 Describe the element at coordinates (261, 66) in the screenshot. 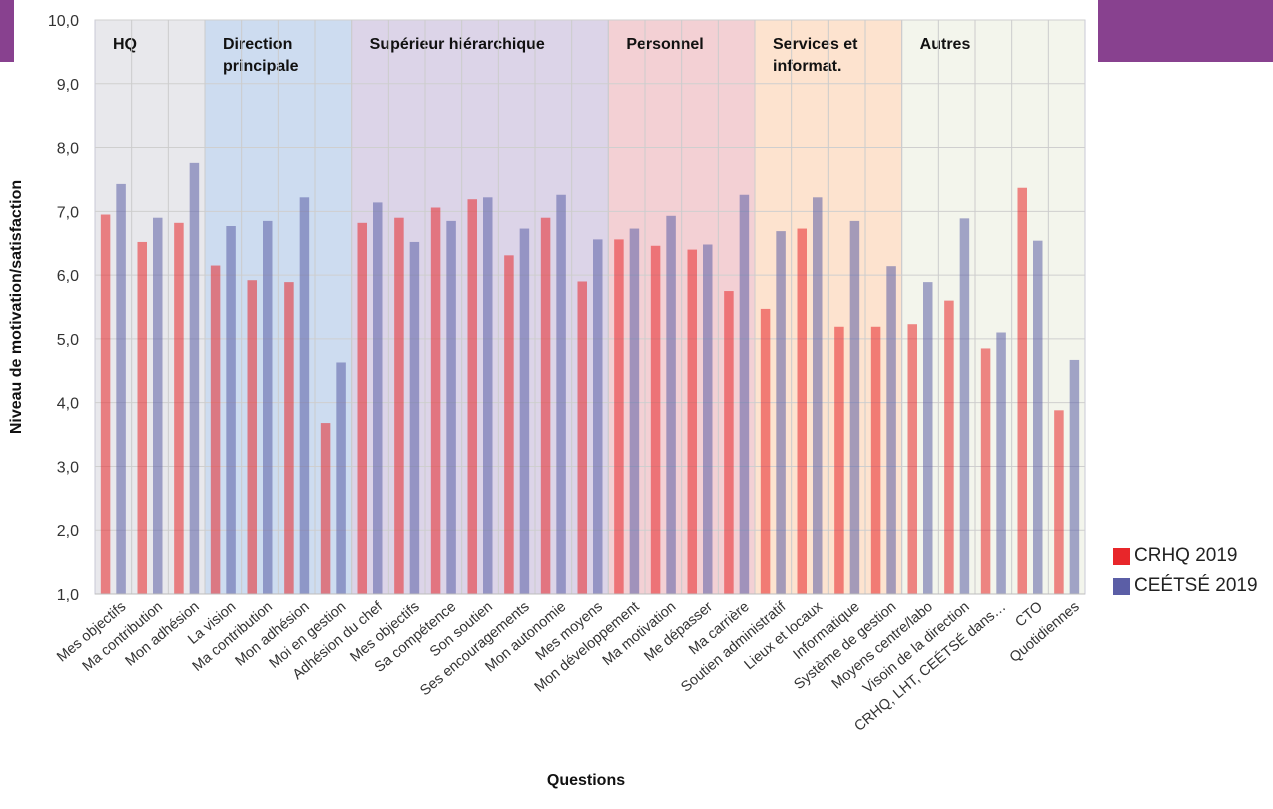

I see `group-label: principale` at that location.